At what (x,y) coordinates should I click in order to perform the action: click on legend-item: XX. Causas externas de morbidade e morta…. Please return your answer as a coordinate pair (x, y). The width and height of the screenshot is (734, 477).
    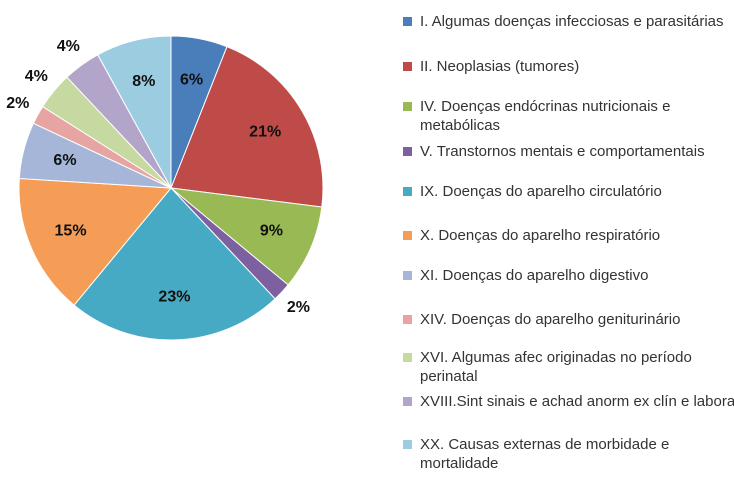
    Looking at the image, I should click on (568, 454).